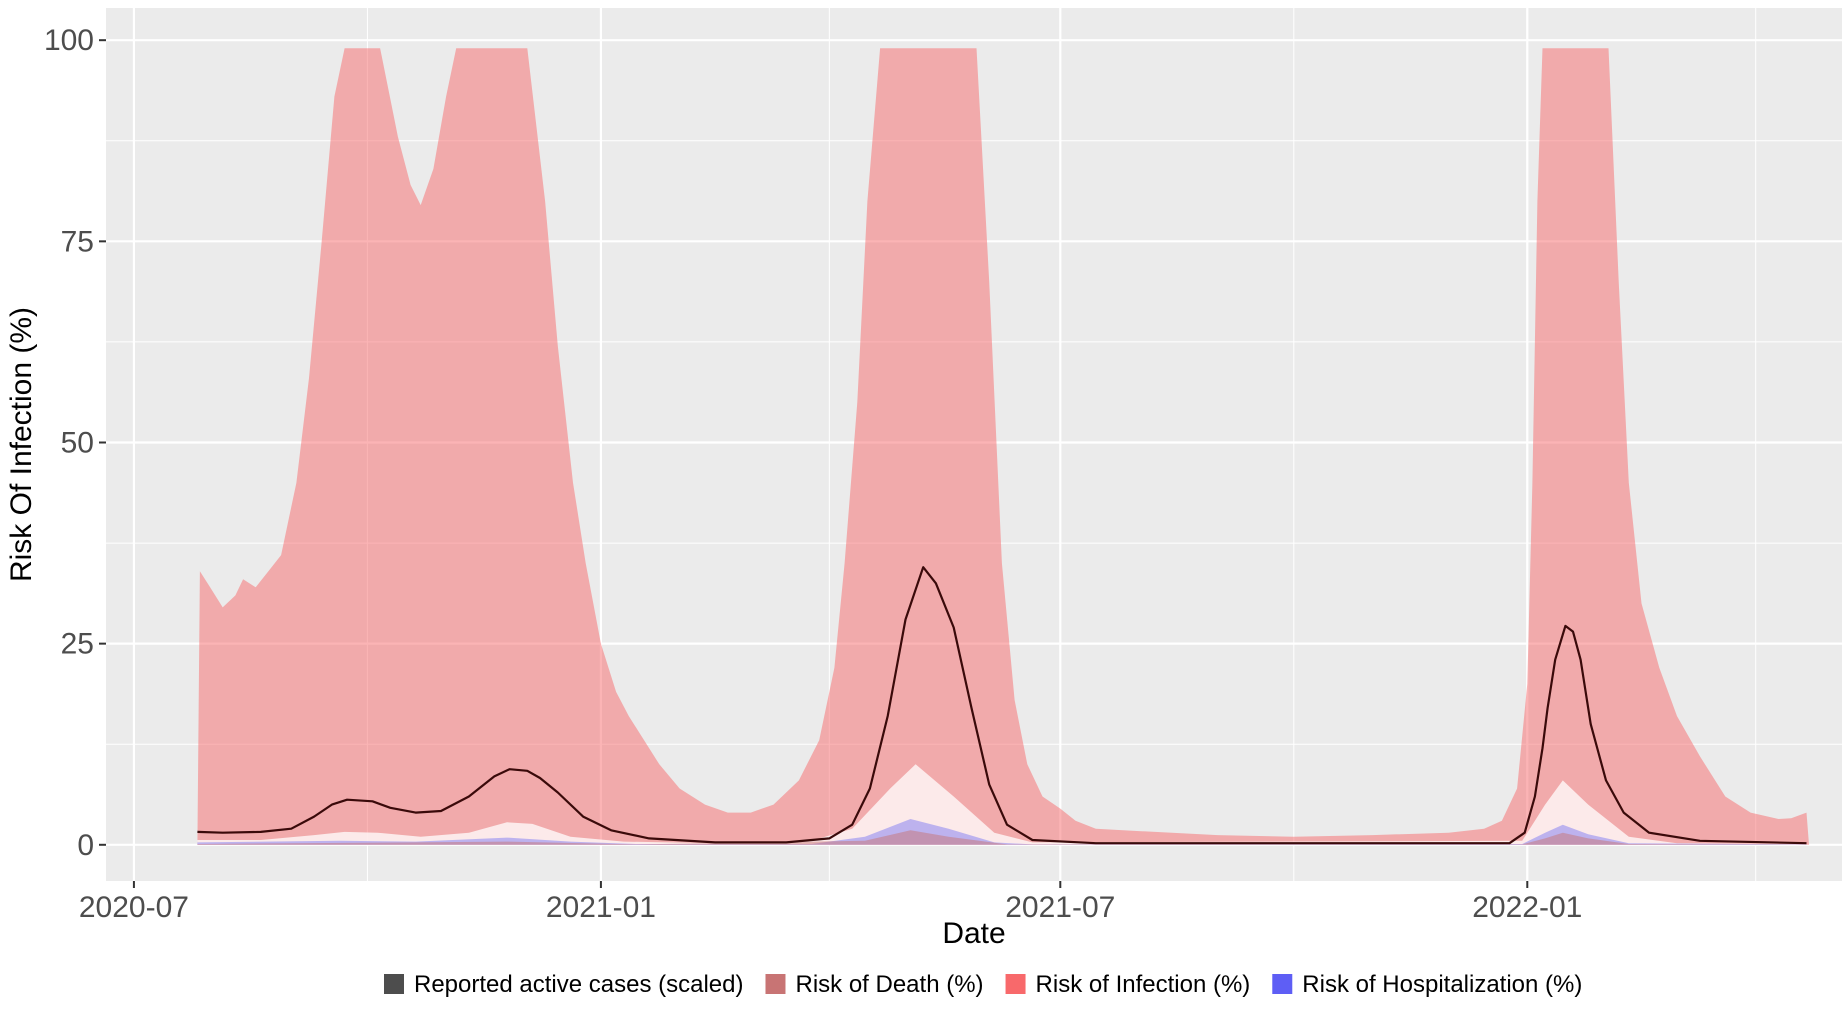  Describe the element at coordinates (1442, 984) in the screenshot. I see `legend-label-hospitalization: Risk of Hospitalization (%)` at that location.